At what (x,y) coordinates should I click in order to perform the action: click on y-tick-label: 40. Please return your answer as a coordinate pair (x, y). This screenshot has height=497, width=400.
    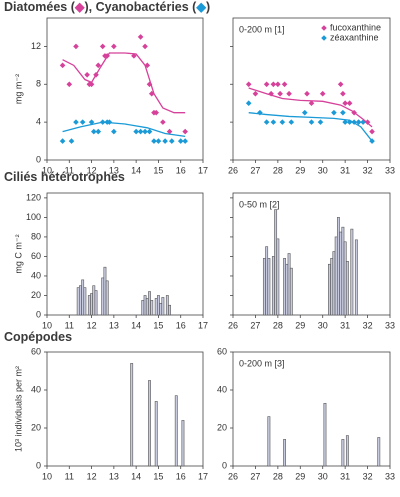
    Looking at the image, I should click on (222, 389).